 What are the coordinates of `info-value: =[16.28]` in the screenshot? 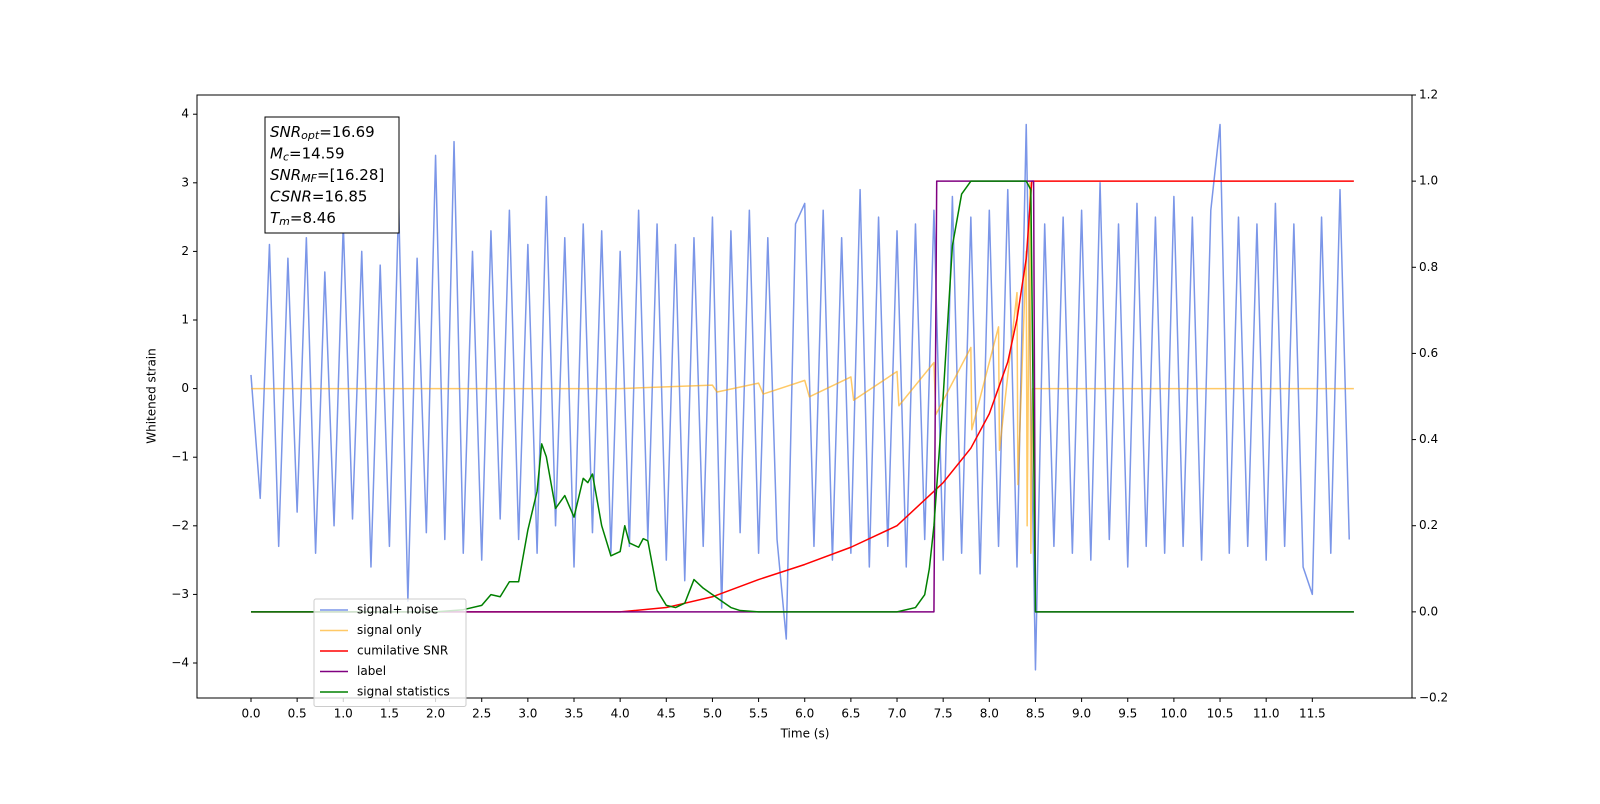 It's located at (350, 175).